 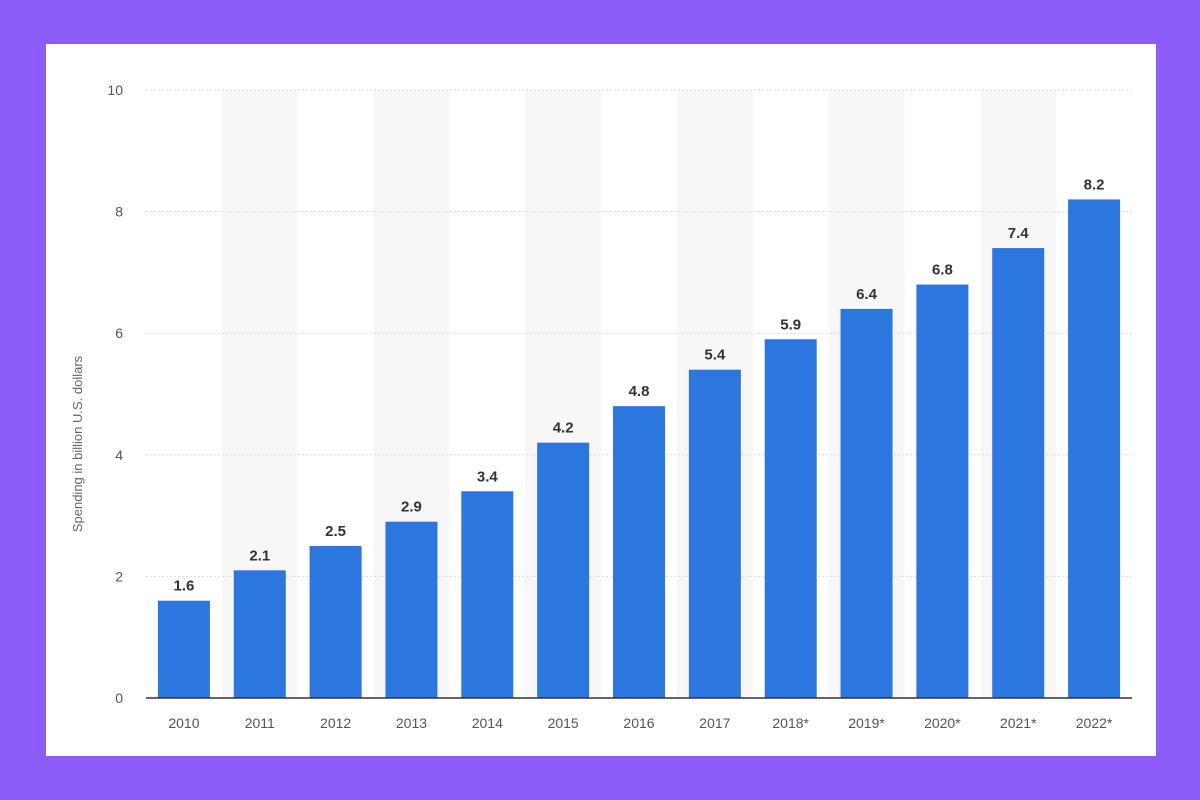 I want to click on x-tick-label: 2013, so click(x=411, y=723).